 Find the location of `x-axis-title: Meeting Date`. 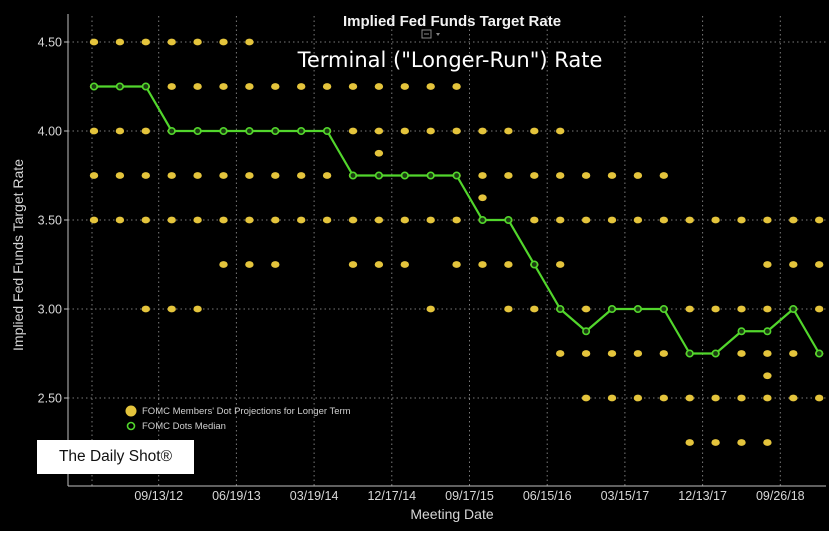

x-axis-title: Meeting Date is located at coordinates (451, 514).